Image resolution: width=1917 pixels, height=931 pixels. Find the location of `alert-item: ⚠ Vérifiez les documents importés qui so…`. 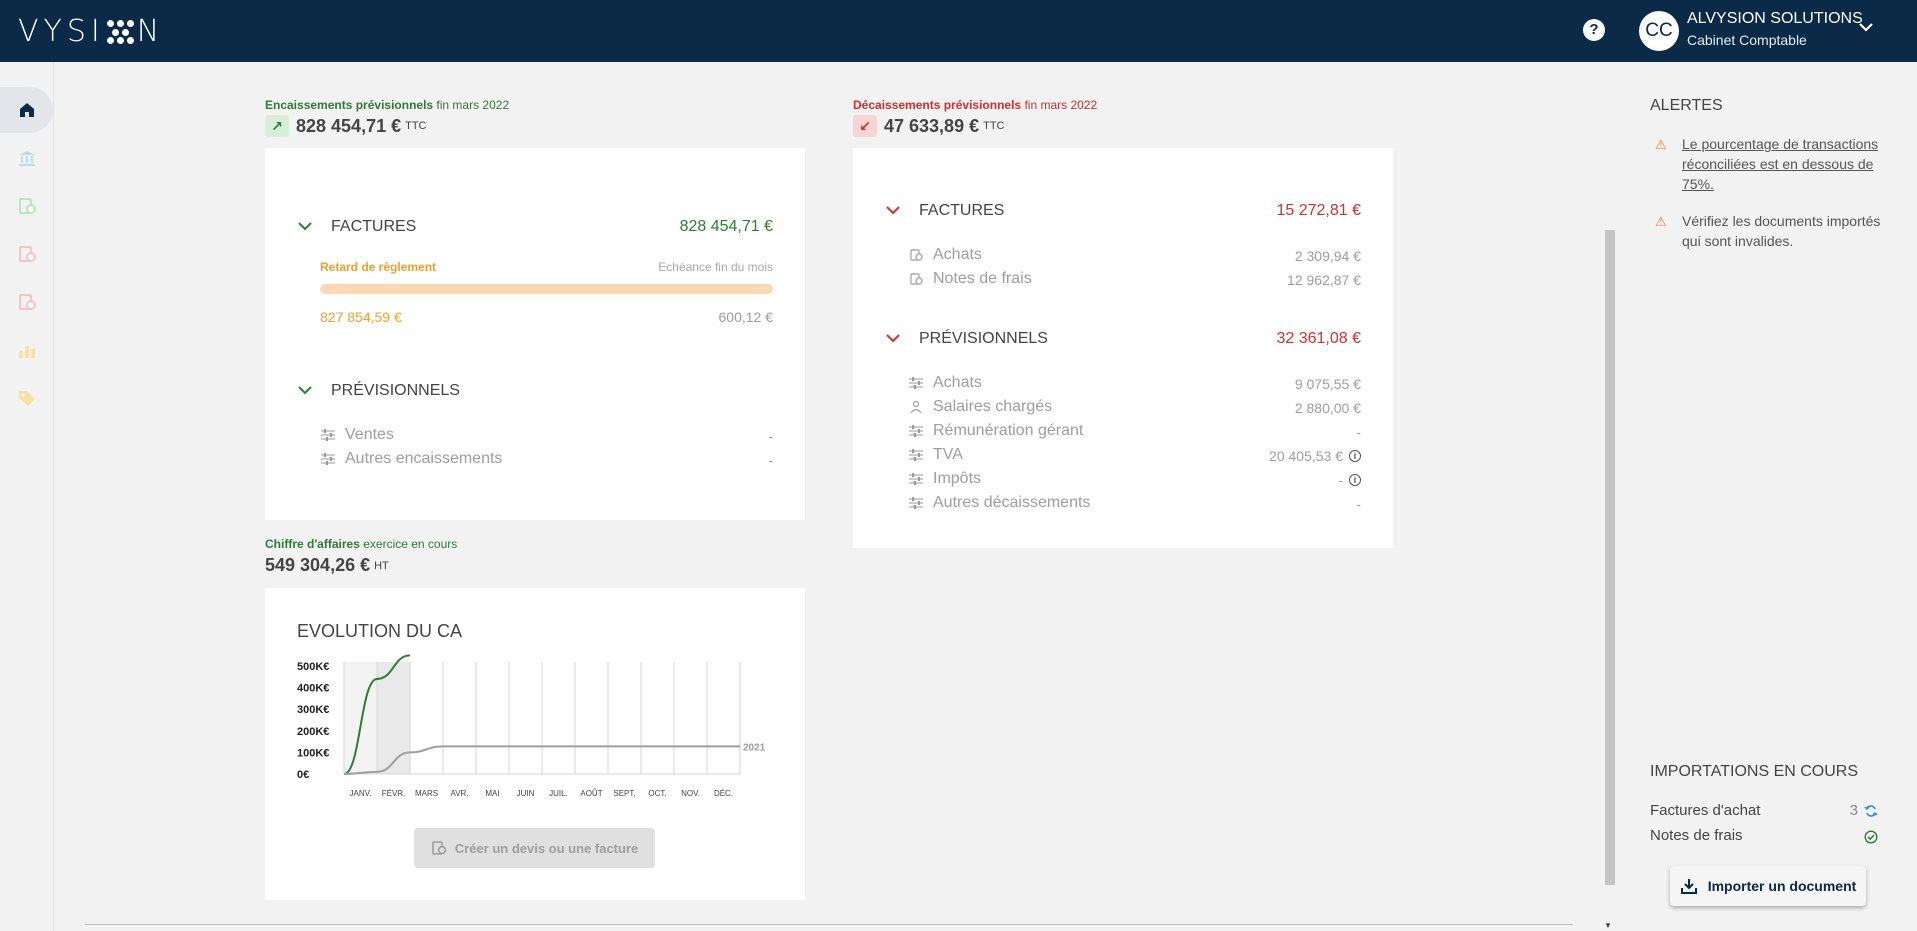

alert-item: ⚠ Vérifiez les documents importés qui so… is located at coordinates (1775, 231).